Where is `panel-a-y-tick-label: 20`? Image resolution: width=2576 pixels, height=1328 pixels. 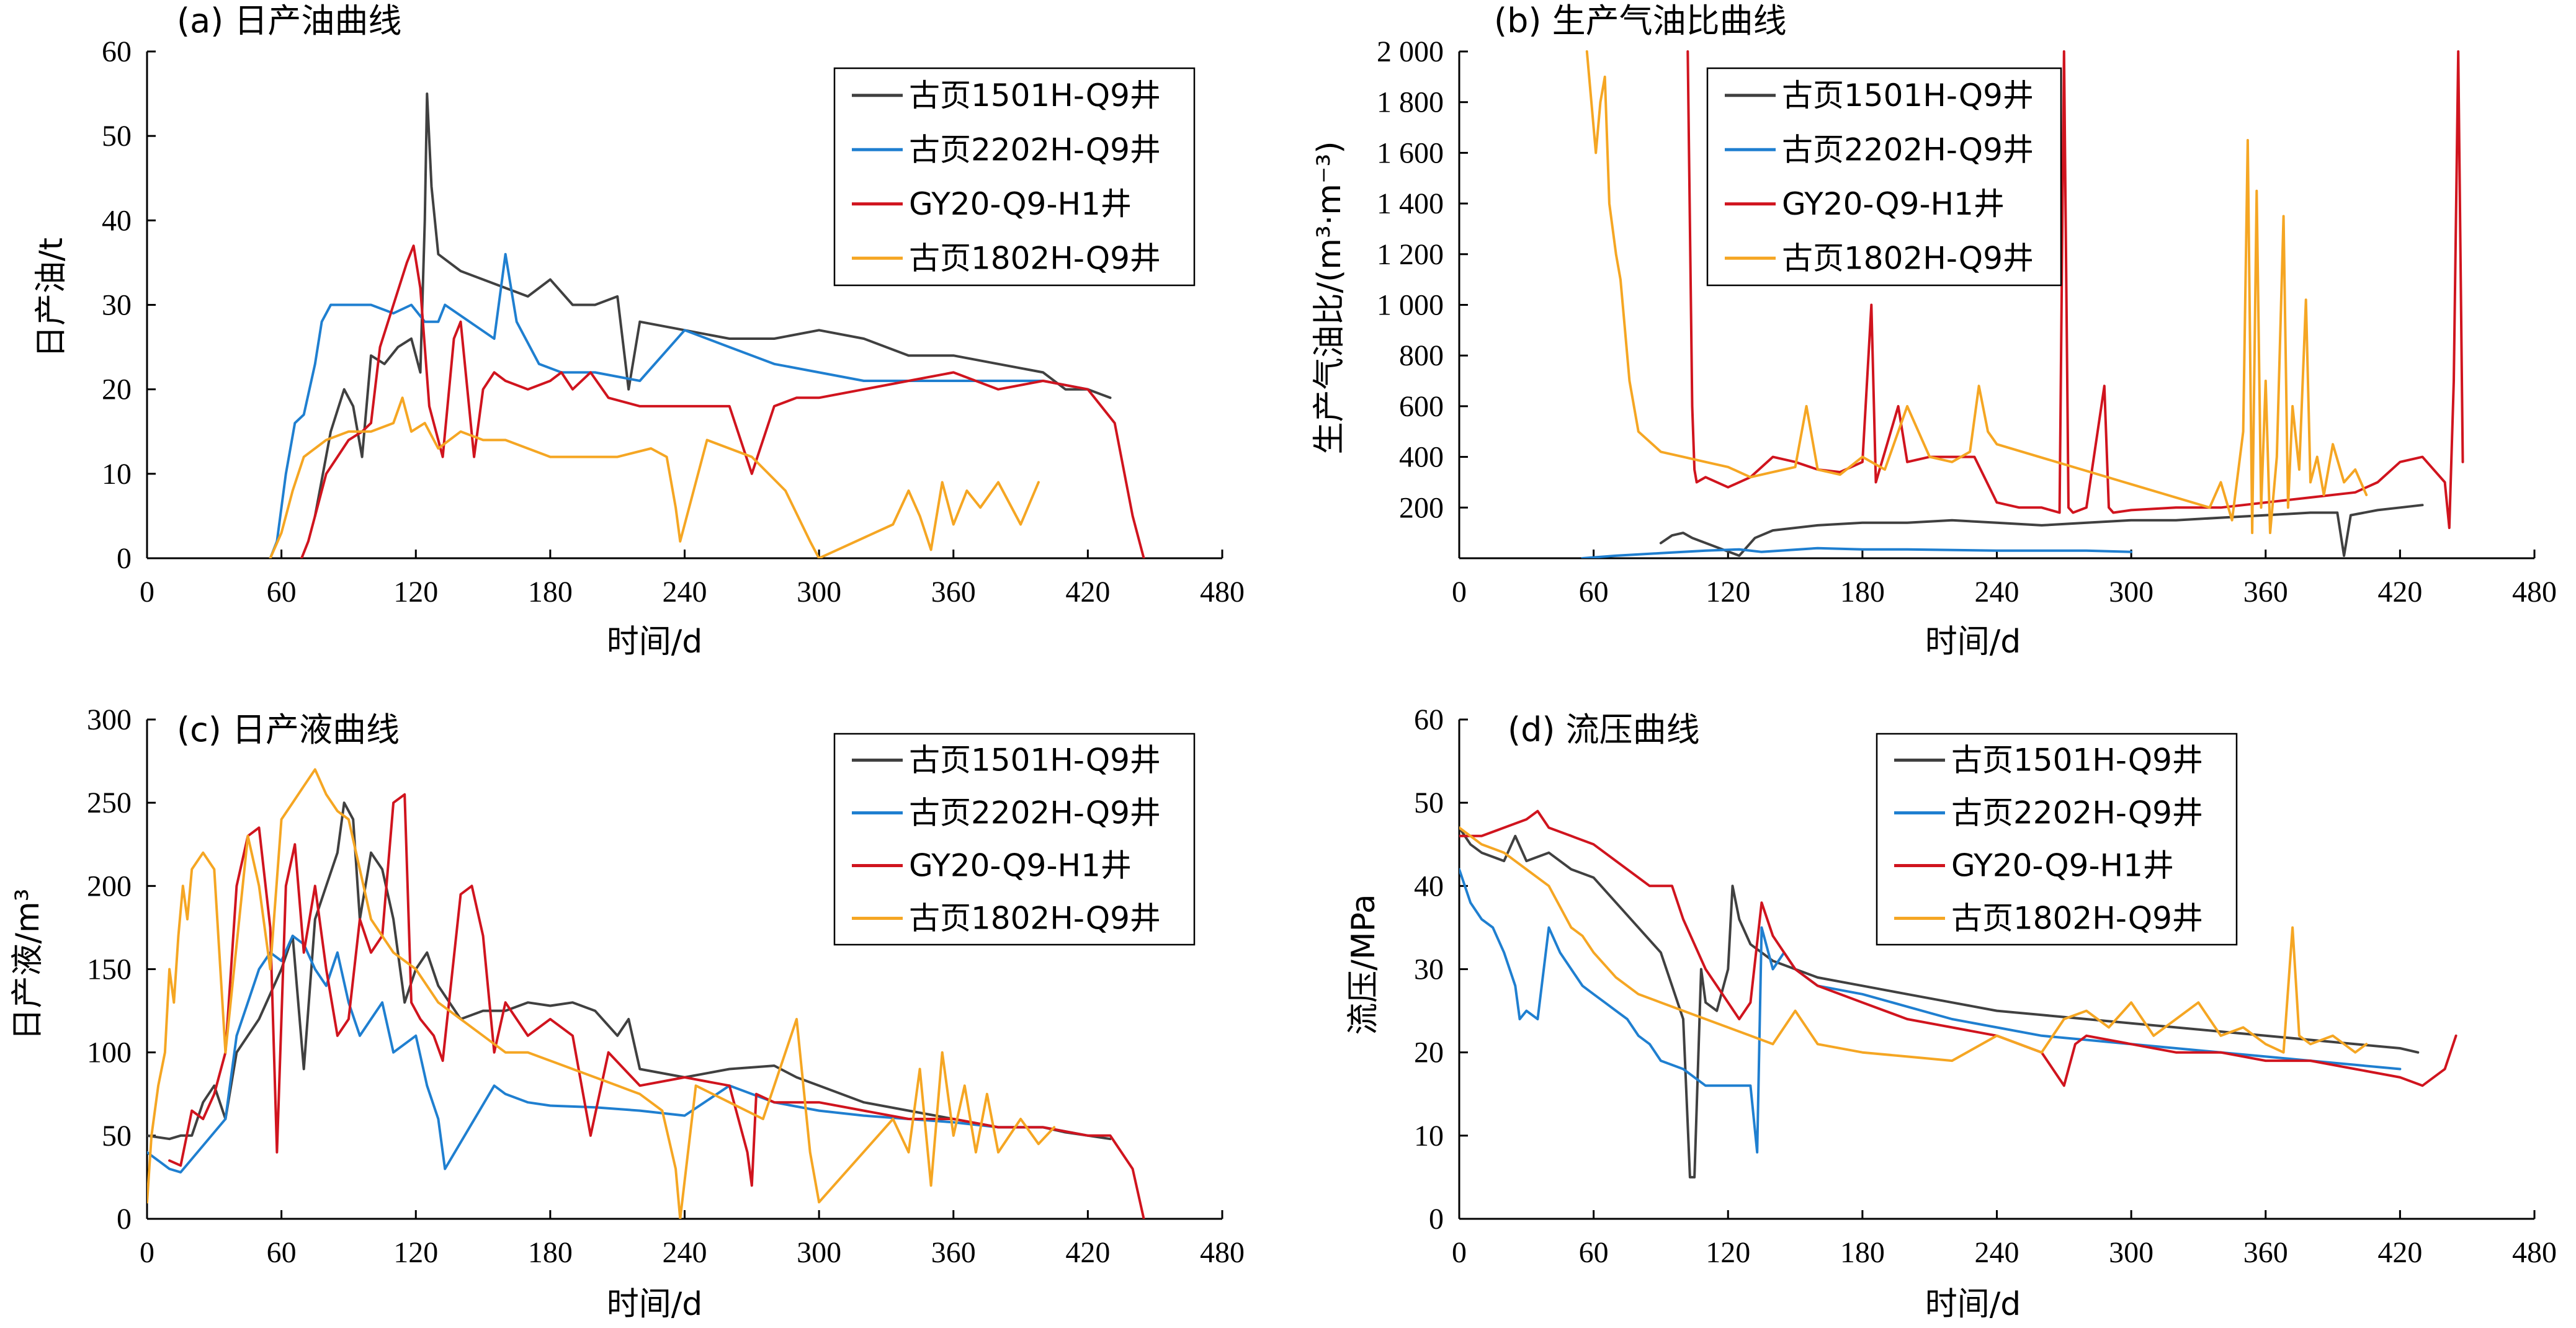
panel-a-y-tick-label: 20 is located at coordinates (117, 389).